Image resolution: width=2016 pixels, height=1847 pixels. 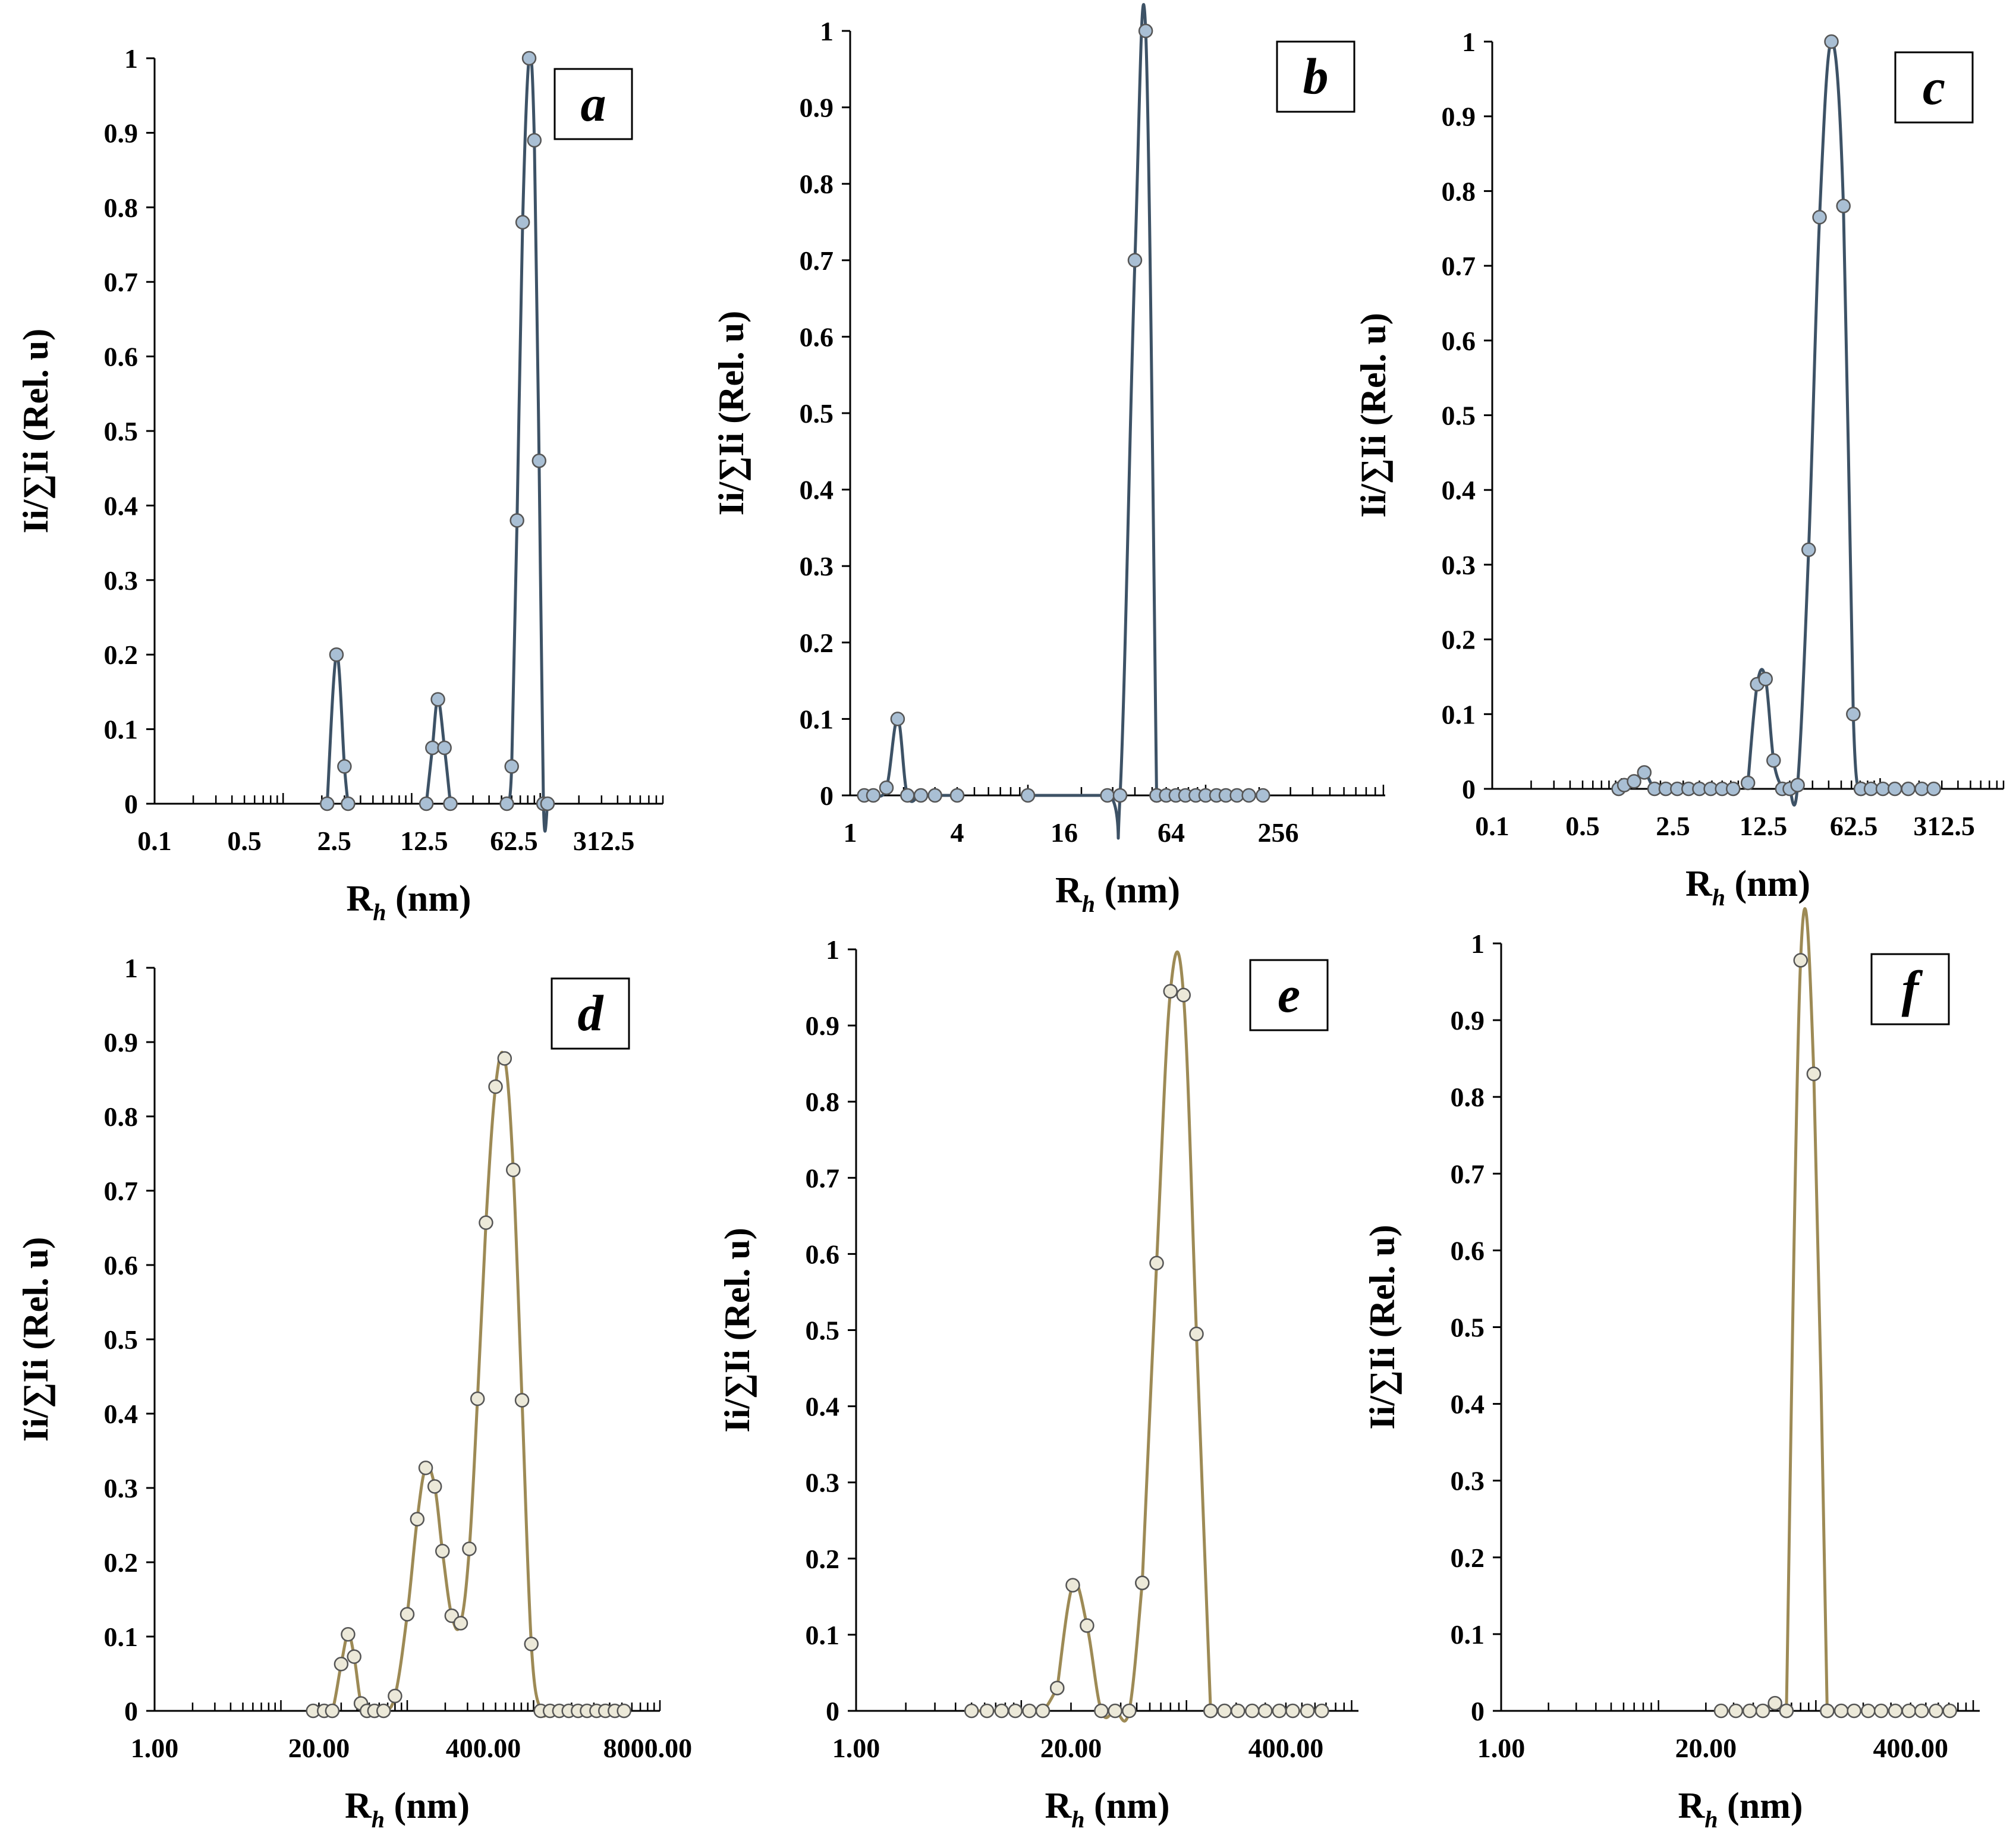 What do you see at coordinates (483, 1748) in the screenshot?
I see `x-tick-label: 400.00` at bounding box center [483, 1748].